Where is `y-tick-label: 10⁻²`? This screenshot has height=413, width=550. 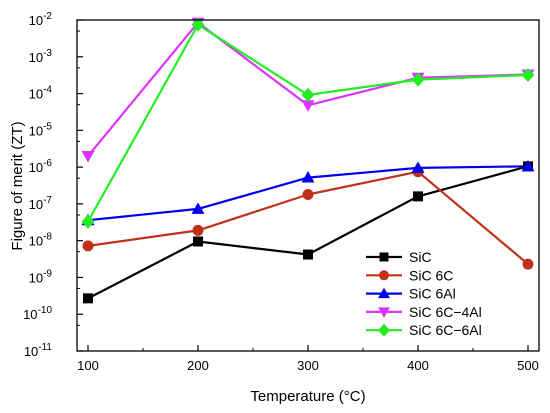 y-tick-label: 10⁻² is located at coordinates (41, 19).